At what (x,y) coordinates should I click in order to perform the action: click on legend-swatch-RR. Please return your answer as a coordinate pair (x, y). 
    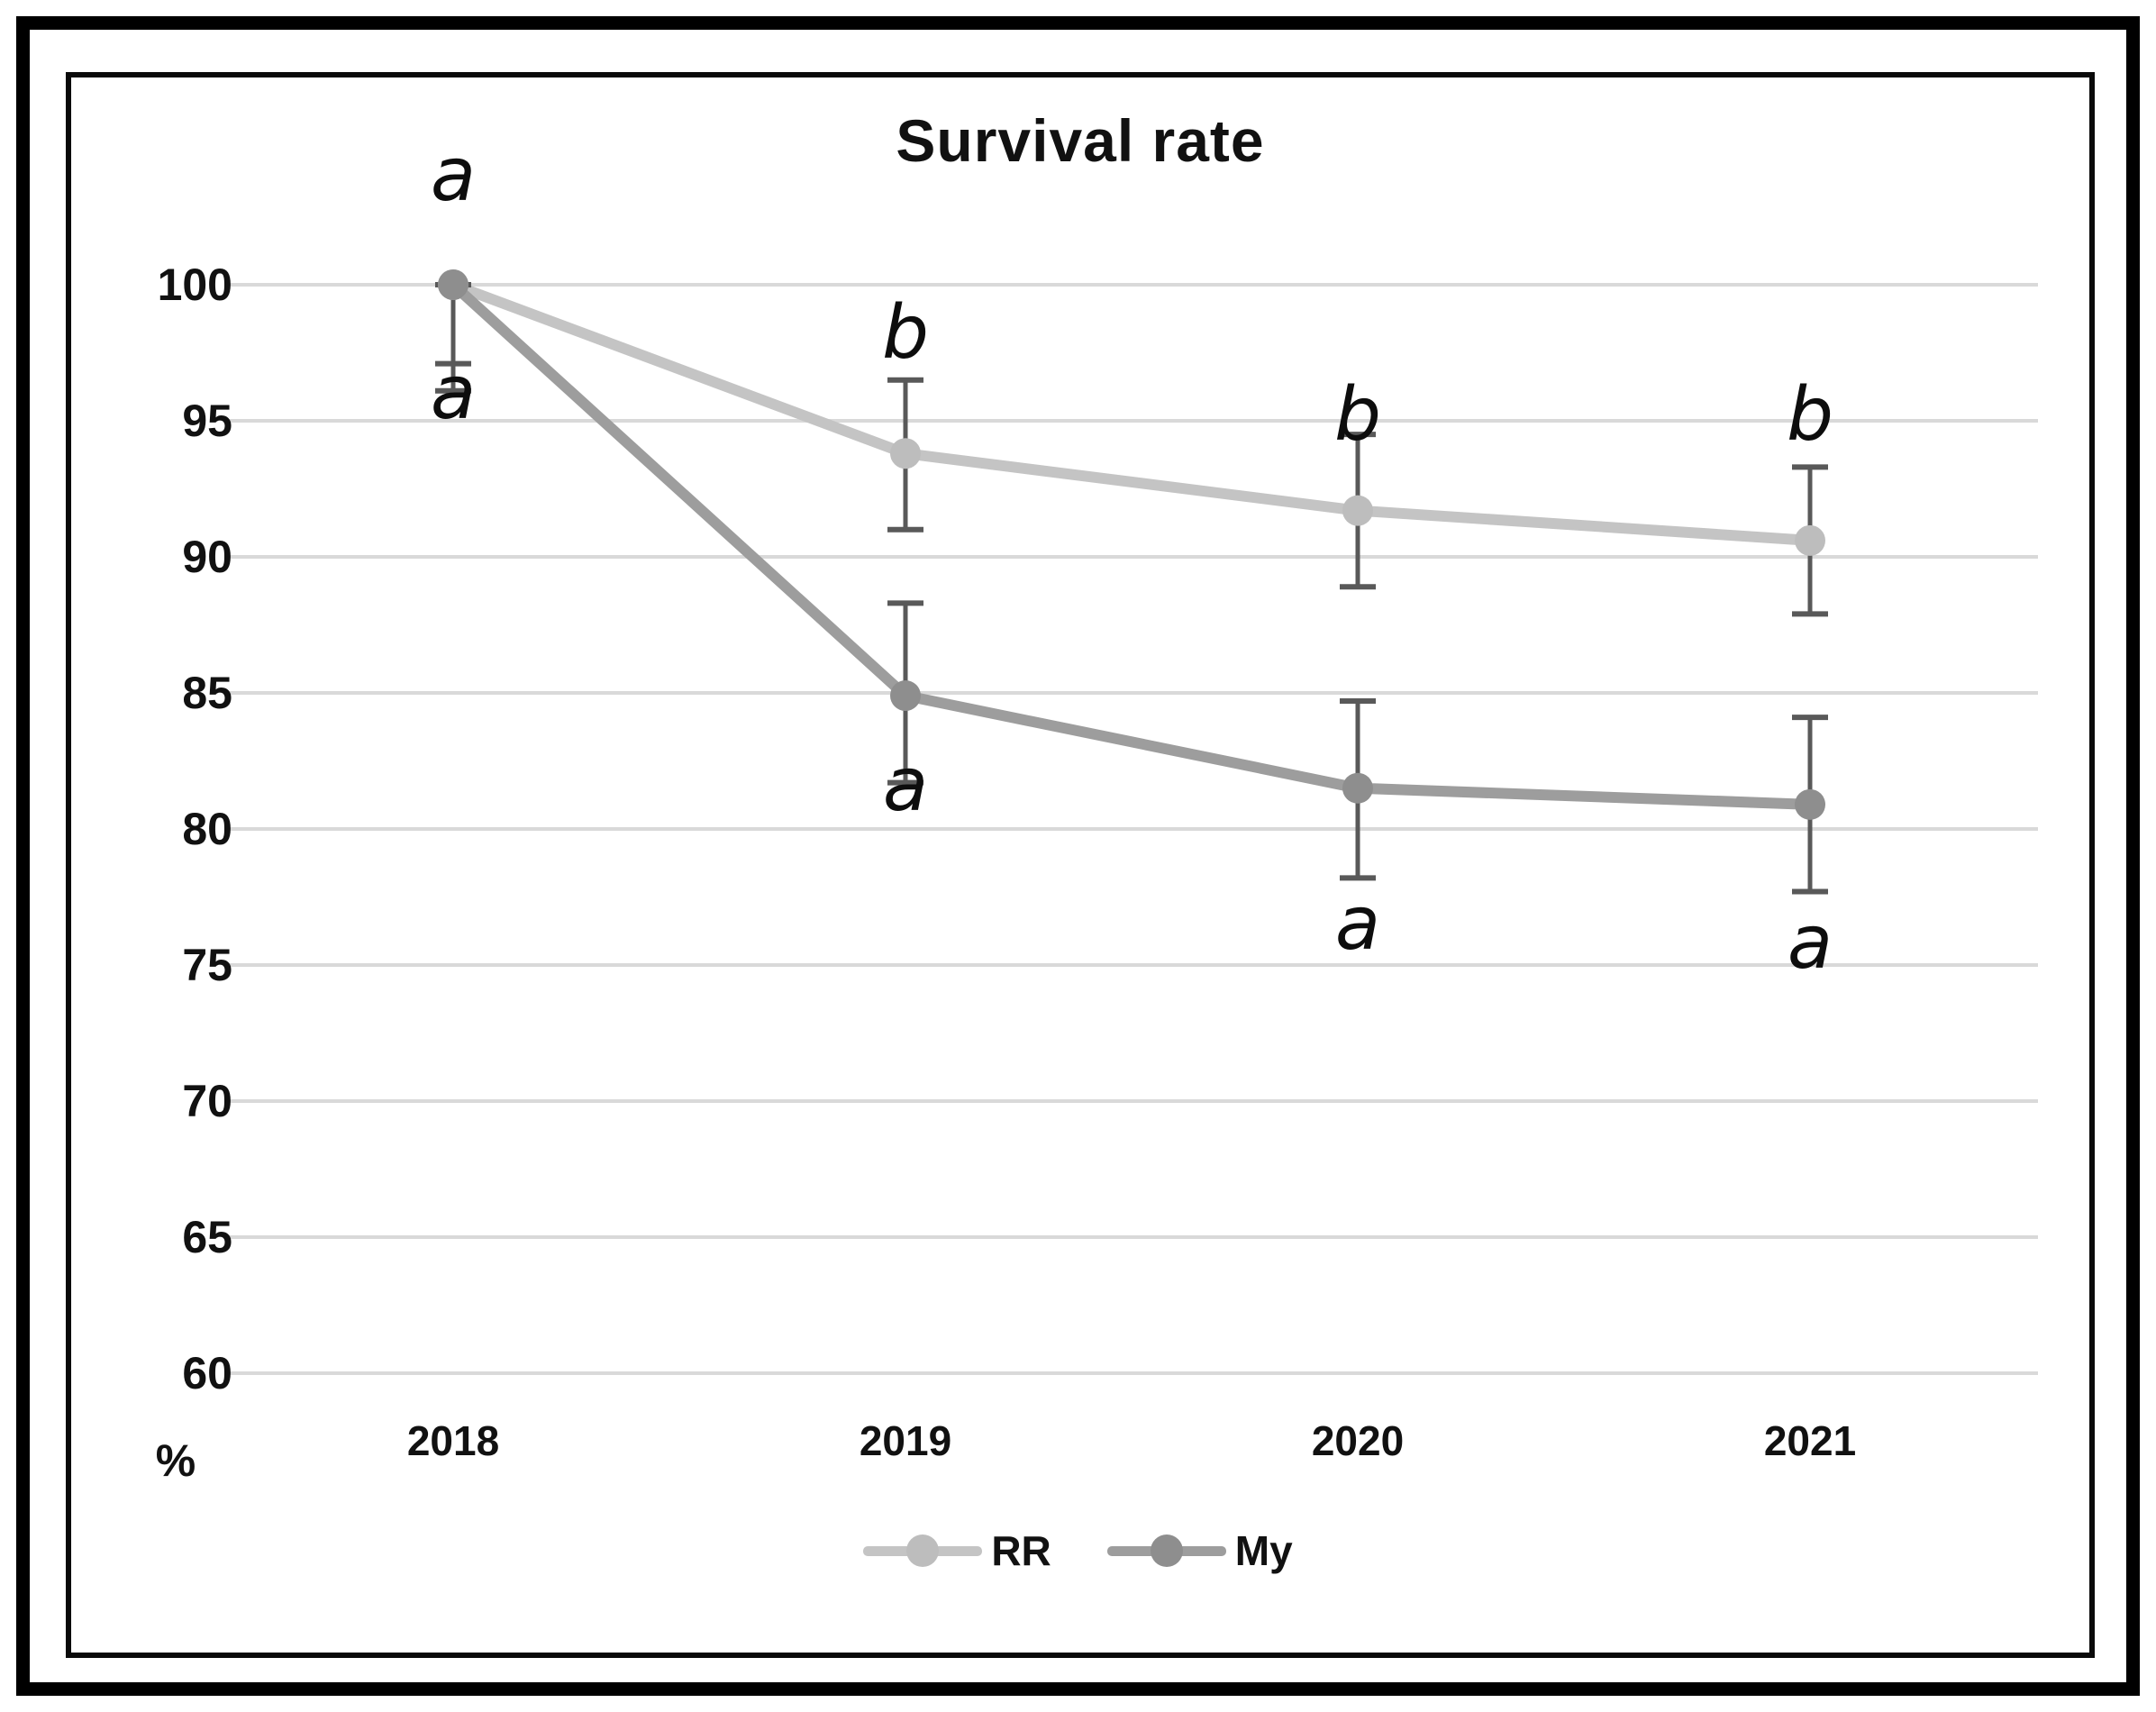
    Looking at the image, I should click on (923, 1551).